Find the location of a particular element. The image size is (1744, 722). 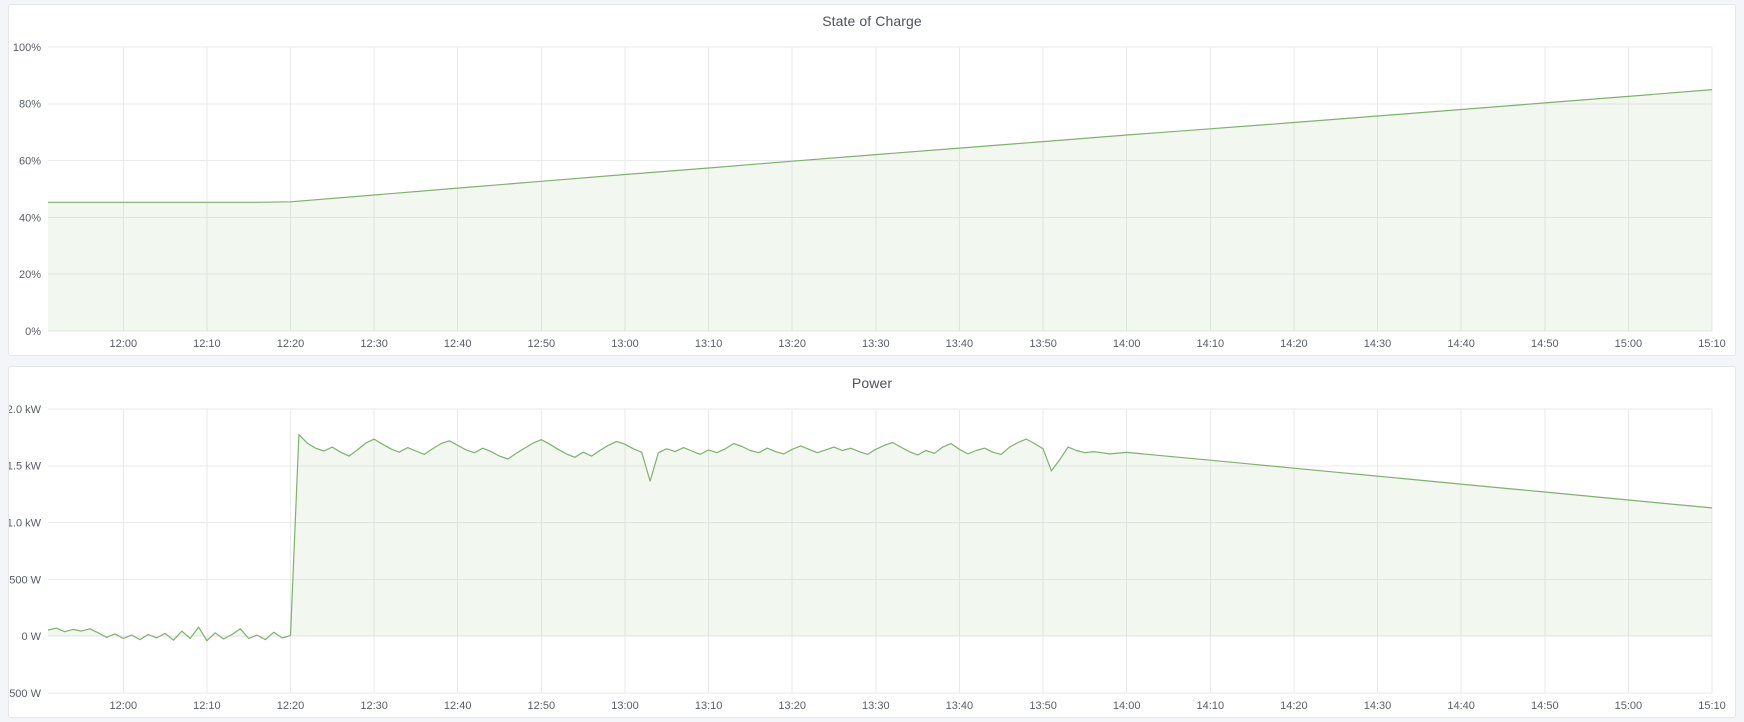

y-tick-label: 500 W is located at coordinates (25, 580).